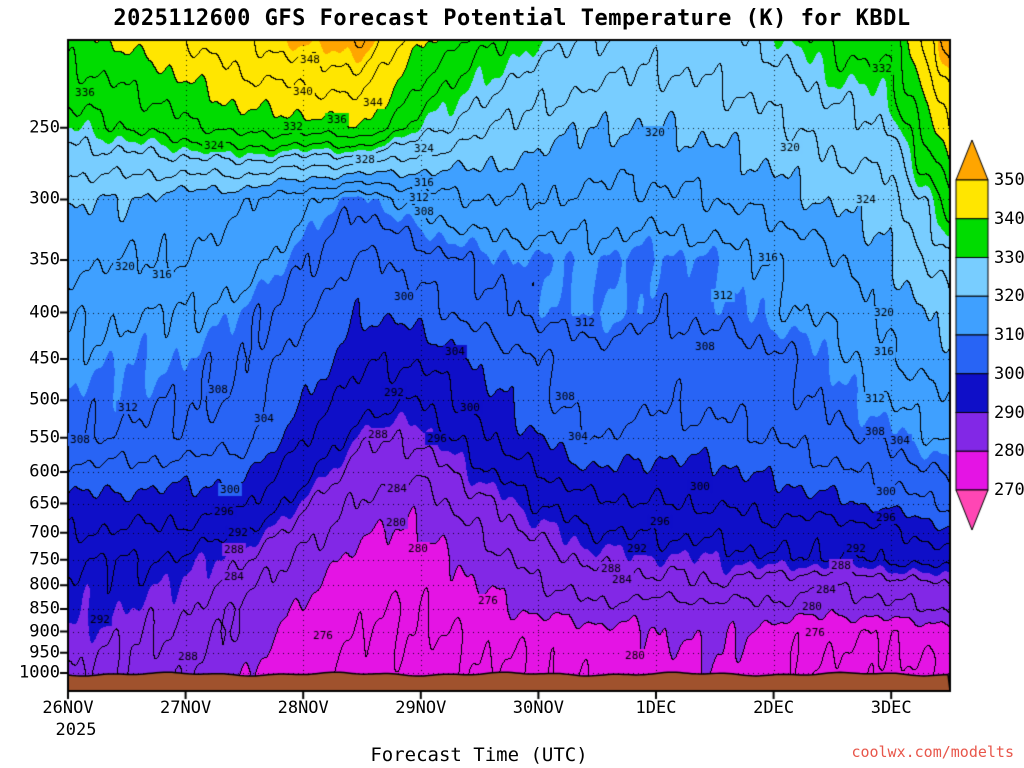 Image resolution: width=1024 pixels, height=768 pixels. Describe the element at coordinates (303, 708) in the screenshot. I see `x-axis-tick-label: 28NOV` at that location.